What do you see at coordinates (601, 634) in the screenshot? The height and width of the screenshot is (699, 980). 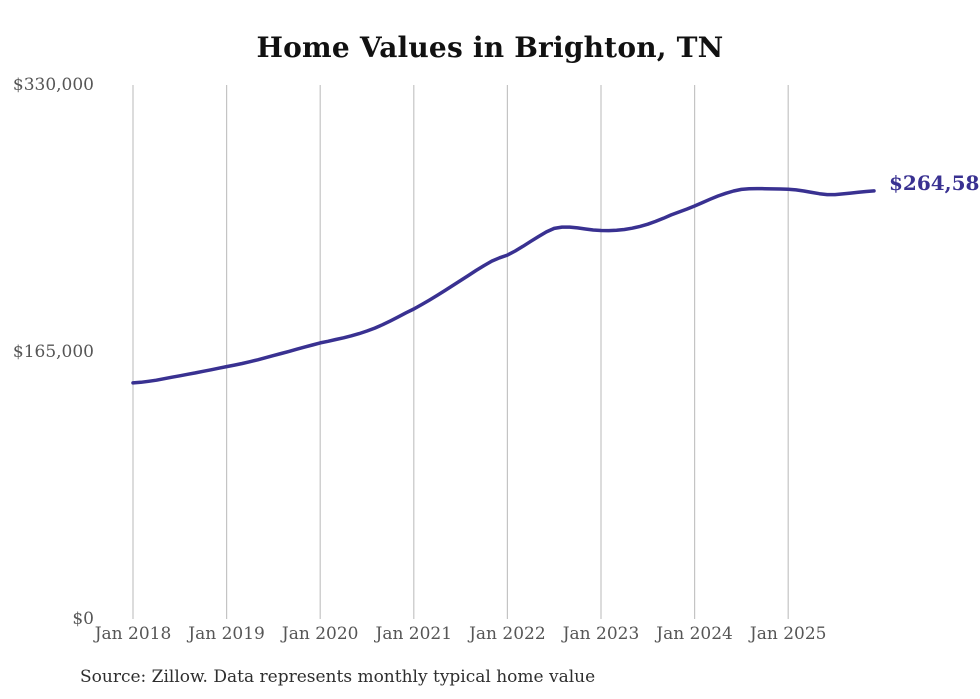 I see `x-axis-tick-label: Jan 2023` at bounding box center [601, 634].